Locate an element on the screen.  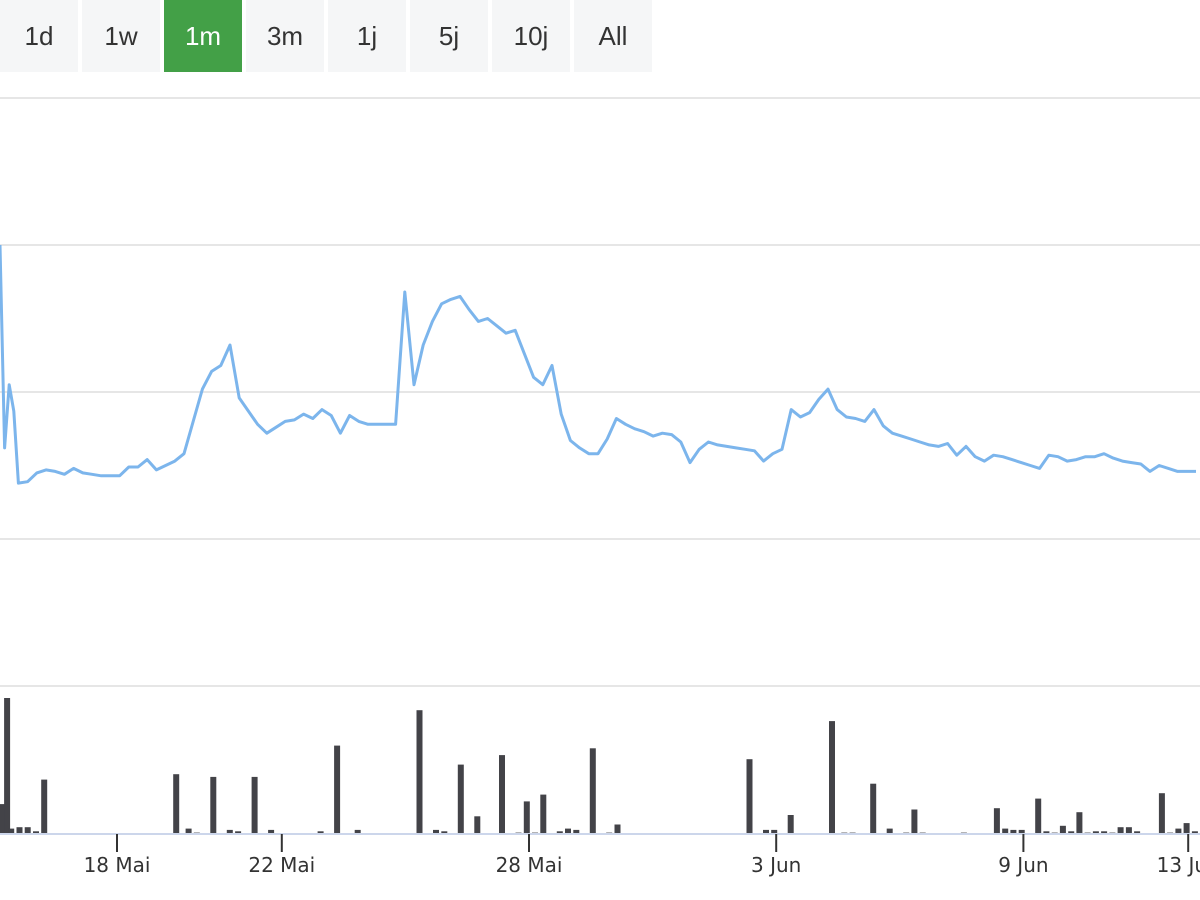
x-tick-label: 18 Mai is located at coordinates (117, 865).